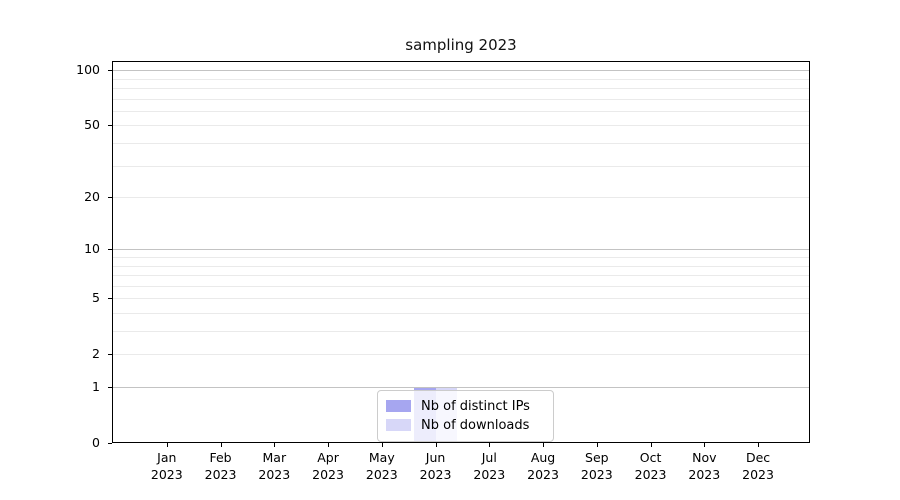 Image resolution: width=900 pixels, height=500 pixels. What do you see at coordinates (705, 445) in the screenshot?
I see `x-tick-mark-nov` at bounding box center [705, 445].